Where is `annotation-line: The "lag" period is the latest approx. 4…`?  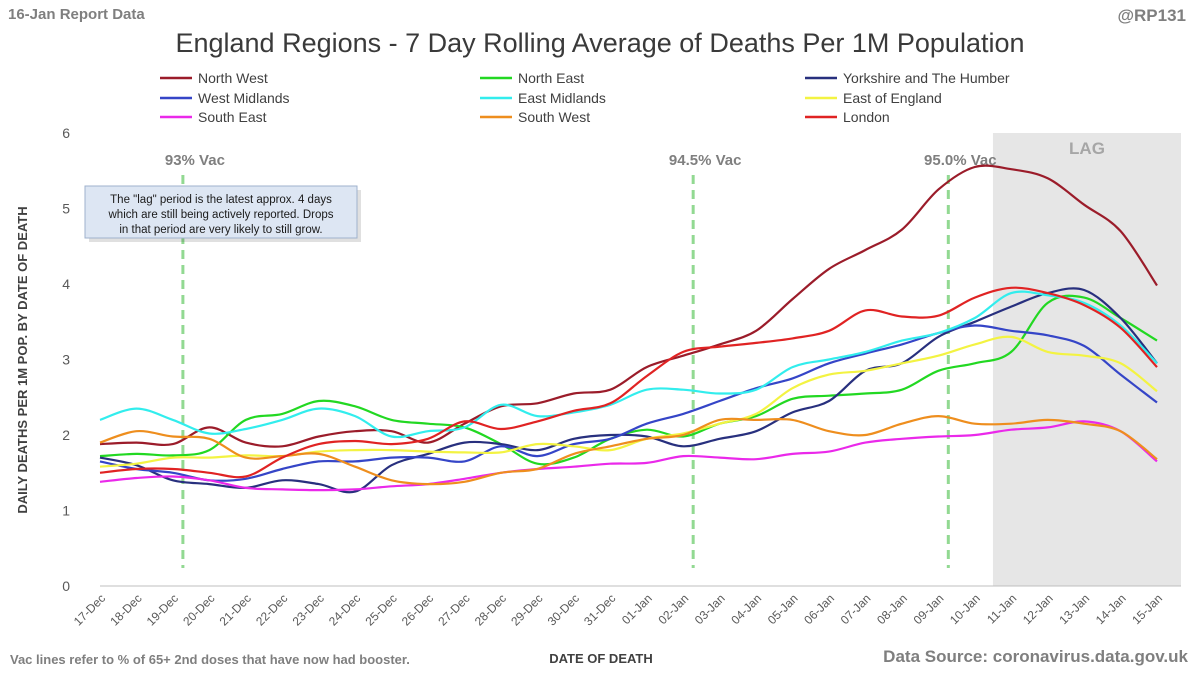 annotation-line: The "lag" period is the latest approx. 4… is located at coordinates (221, 200).